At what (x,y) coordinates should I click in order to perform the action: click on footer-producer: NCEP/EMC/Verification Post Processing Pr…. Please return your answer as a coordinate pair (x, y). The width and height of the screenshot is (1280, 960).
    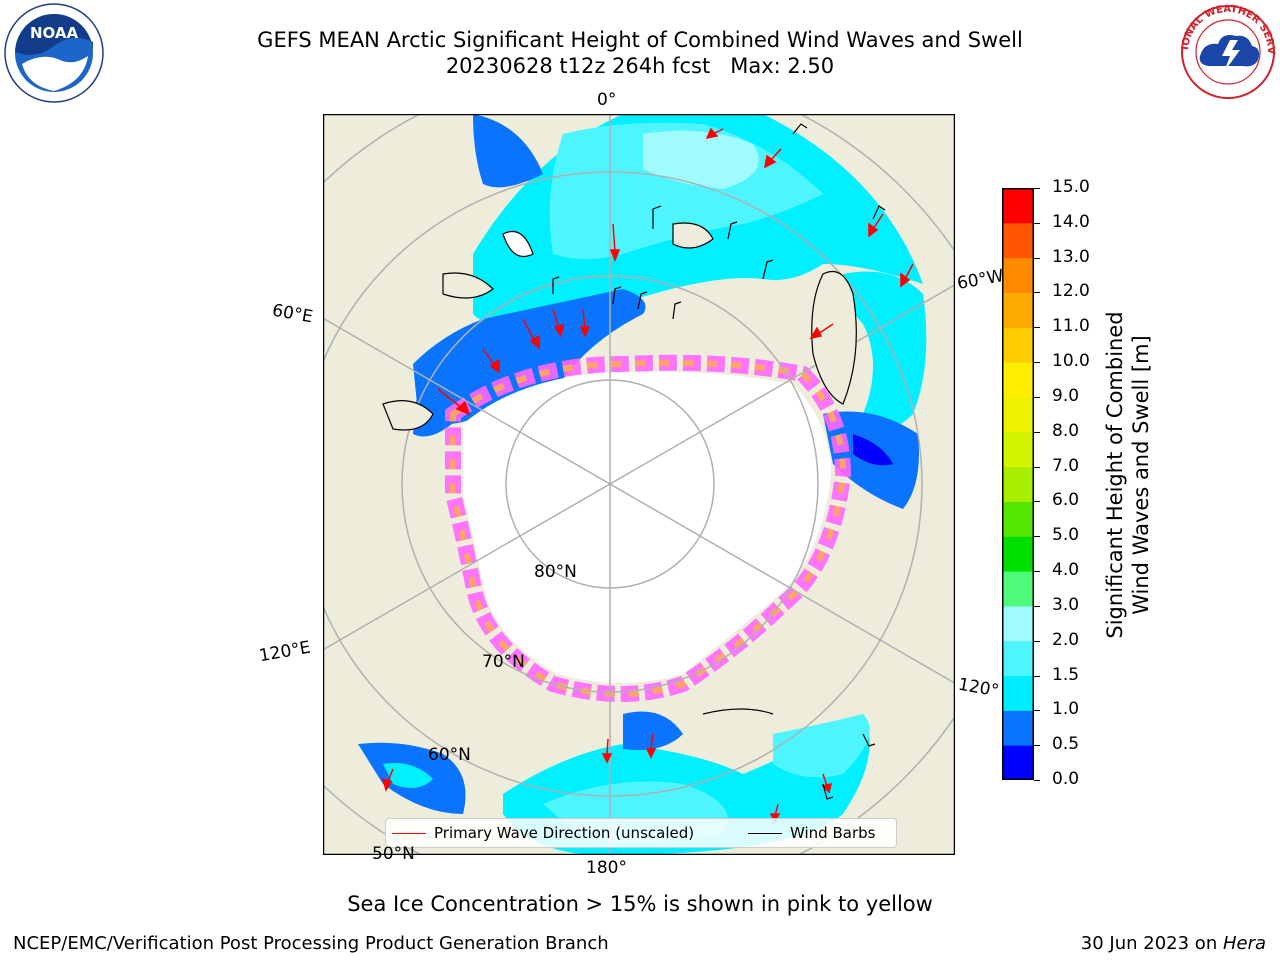
    Looking at the image, I should click on (311, 943).